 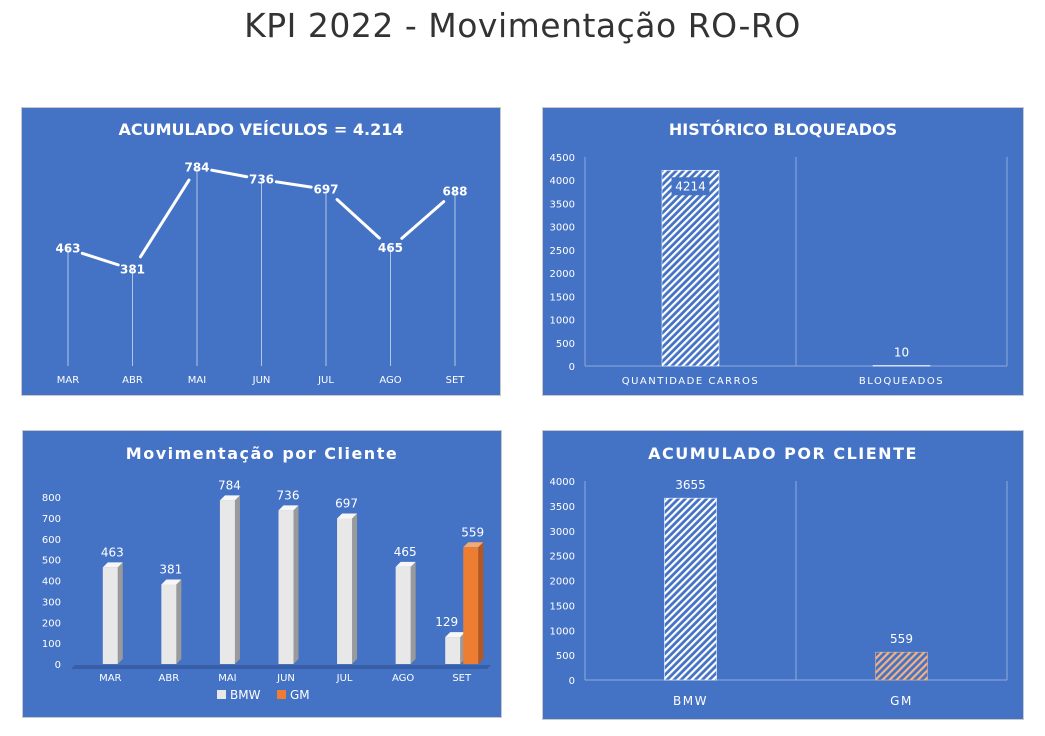 I want to click on y-tick-label: 200, so click(x=51, y=623).